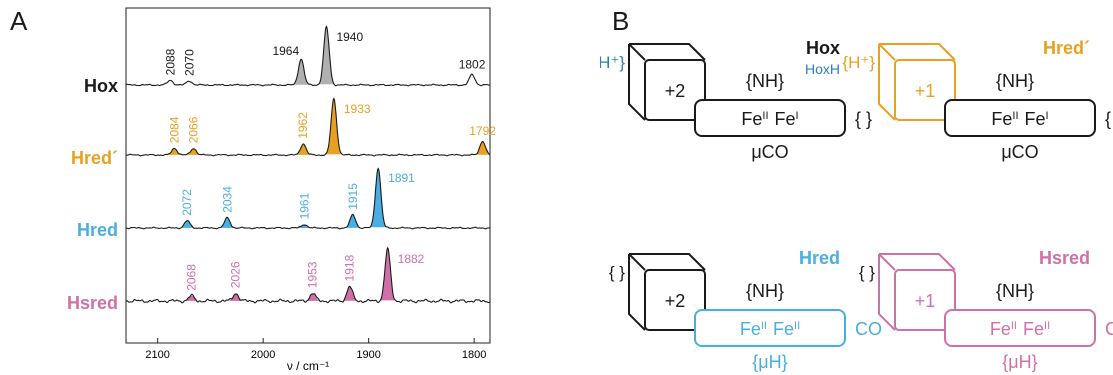 This screenshot has height=375, width=1113. What do you see at coordinates (822, 69) in the screenshot?
I see `state-subname: HoxH` at bounding box center [822, 69].